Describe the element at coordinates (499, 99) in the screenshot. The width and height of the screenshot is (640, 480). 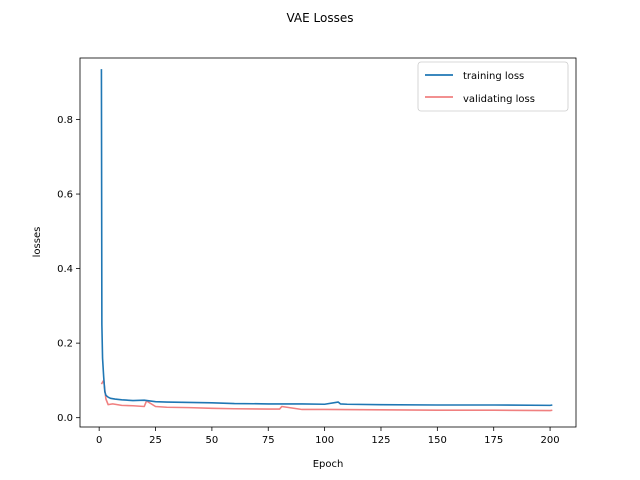
I see `legend-label-validating-loss: validating loss` at that location.